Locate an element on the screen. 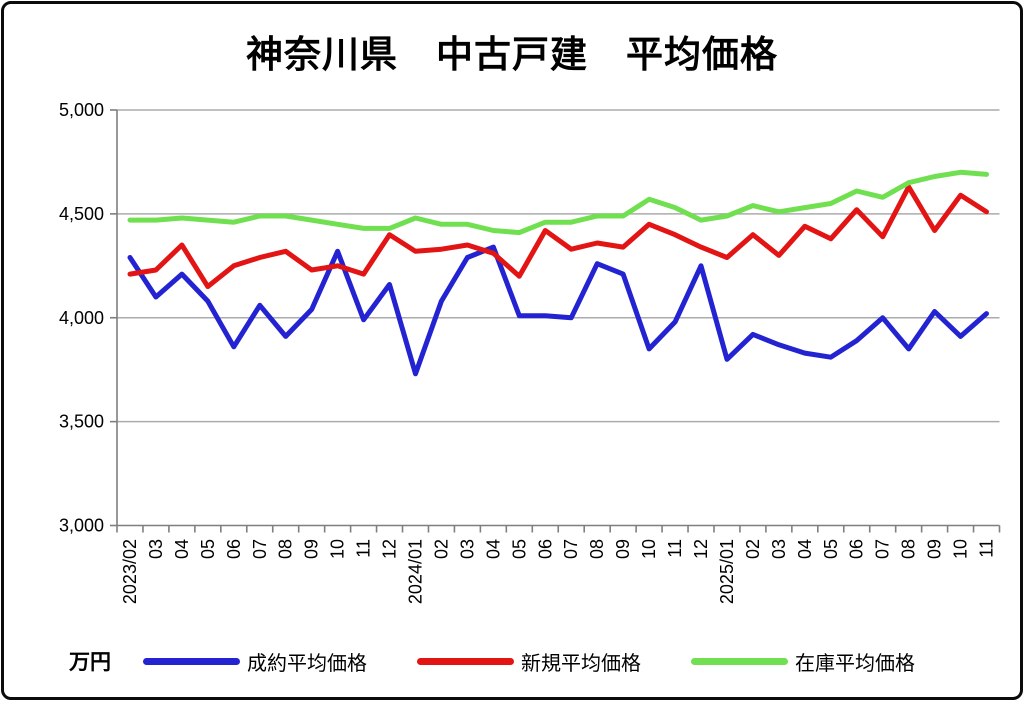 The image size is (1024, 701). legend-item-在庫平均価格: 在庫平均価格 is located at coordinates (803, 661).